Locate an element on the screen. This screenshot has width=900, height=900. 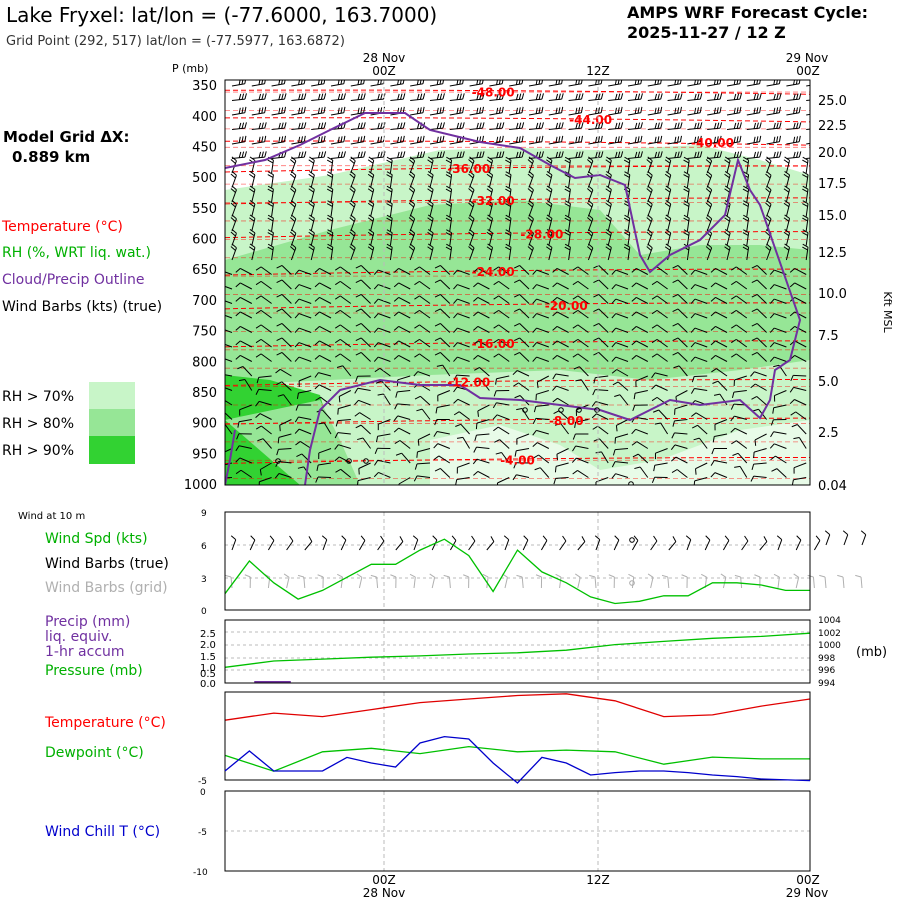
surface-wind-barb is located at coordinates (672, 546).